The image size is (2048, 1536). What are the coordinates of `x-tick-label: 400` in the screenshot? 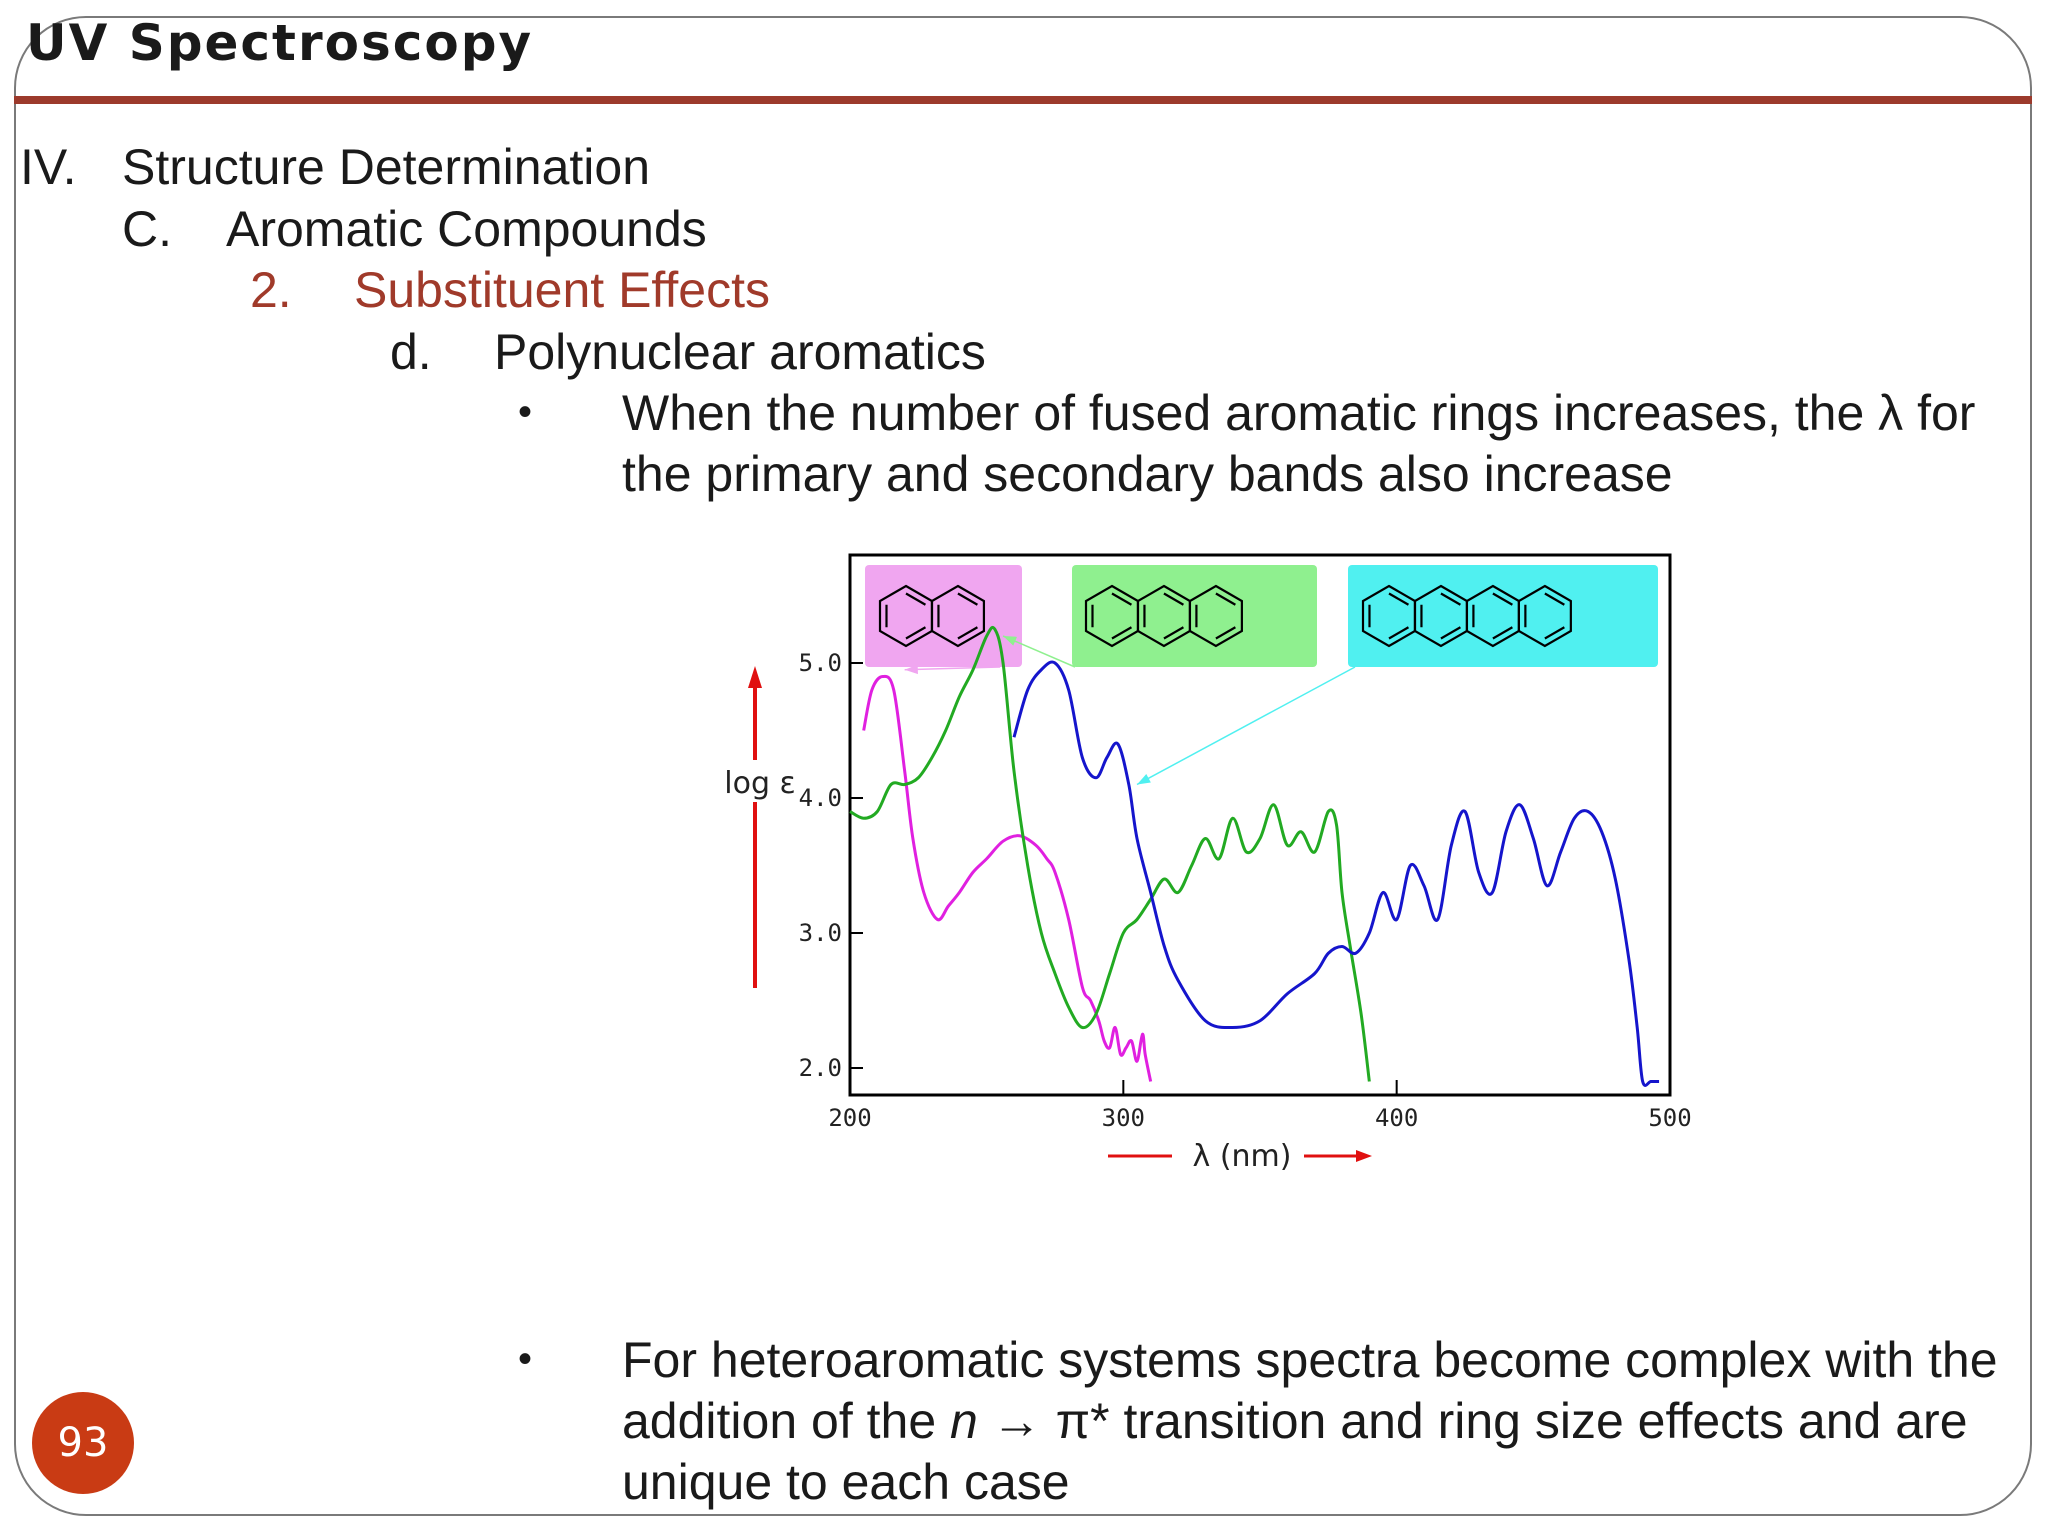 It's located at (1396, 1118).